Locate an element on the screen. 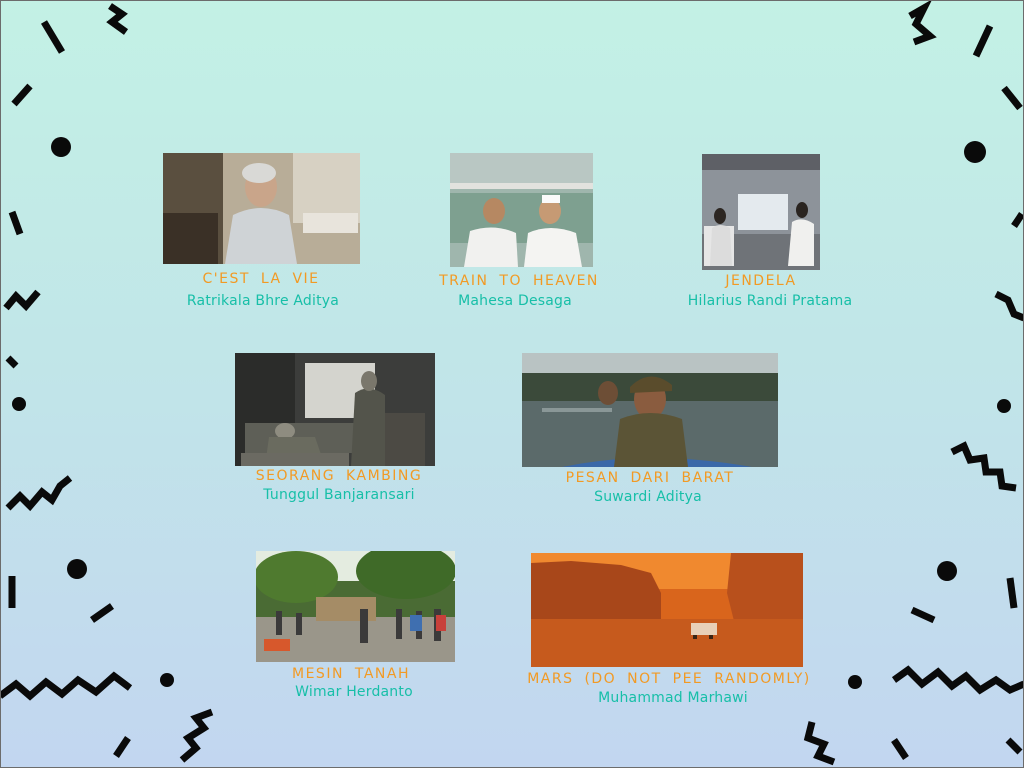 The width and height of the screenshot is (1024, 768). film-director: Hilarius Randi Pratama is located at coordinates (770, 301).